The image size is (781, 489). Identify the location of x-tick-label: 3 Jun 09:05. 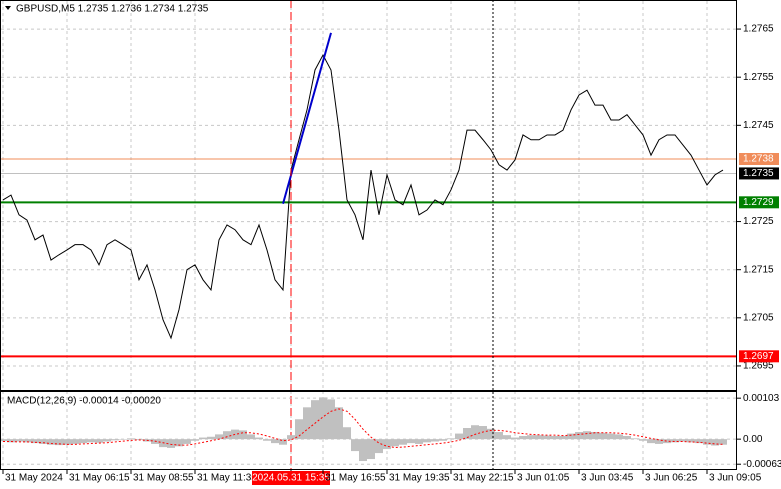
(735, 478).